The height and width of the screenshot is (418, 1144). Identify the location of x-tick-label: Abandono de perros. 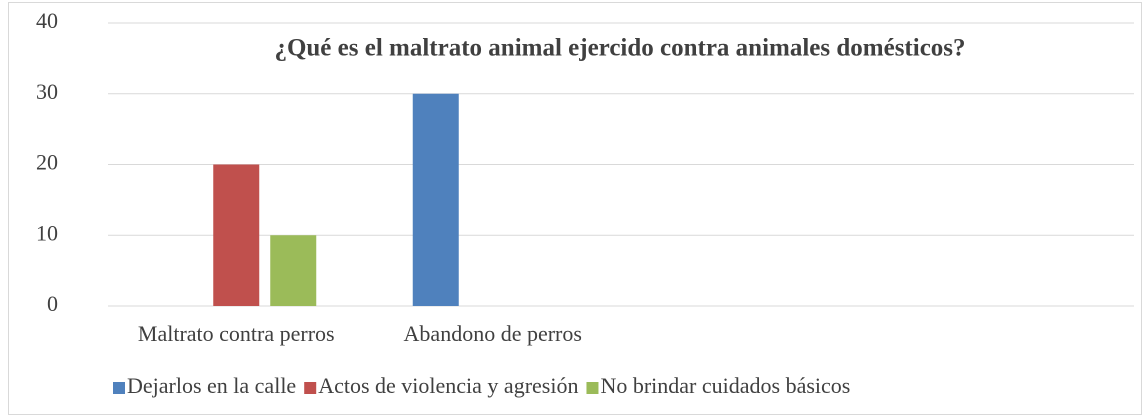
(493, 333).